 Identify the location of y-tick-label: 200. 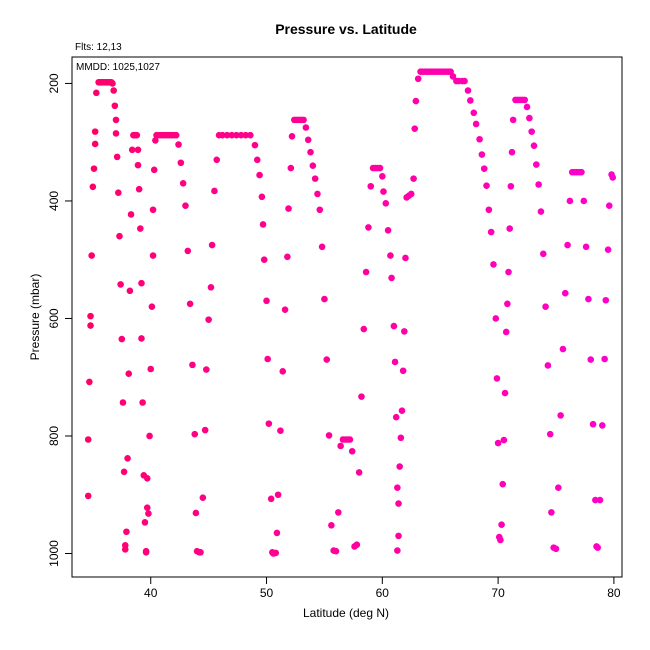
(54, 83).